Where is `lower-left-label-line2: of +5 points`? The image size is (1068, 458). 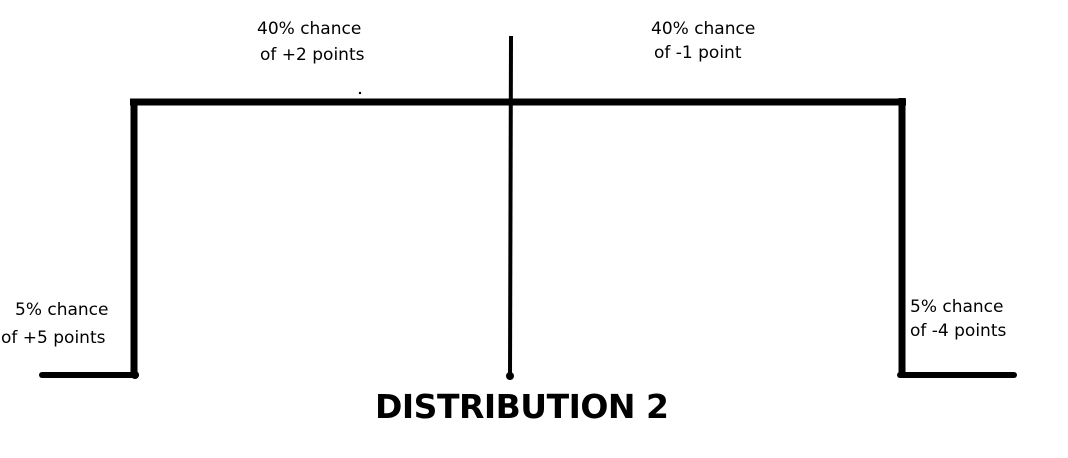
lower-left-label-line2: of +5 points is located at coordinates (53, 338).